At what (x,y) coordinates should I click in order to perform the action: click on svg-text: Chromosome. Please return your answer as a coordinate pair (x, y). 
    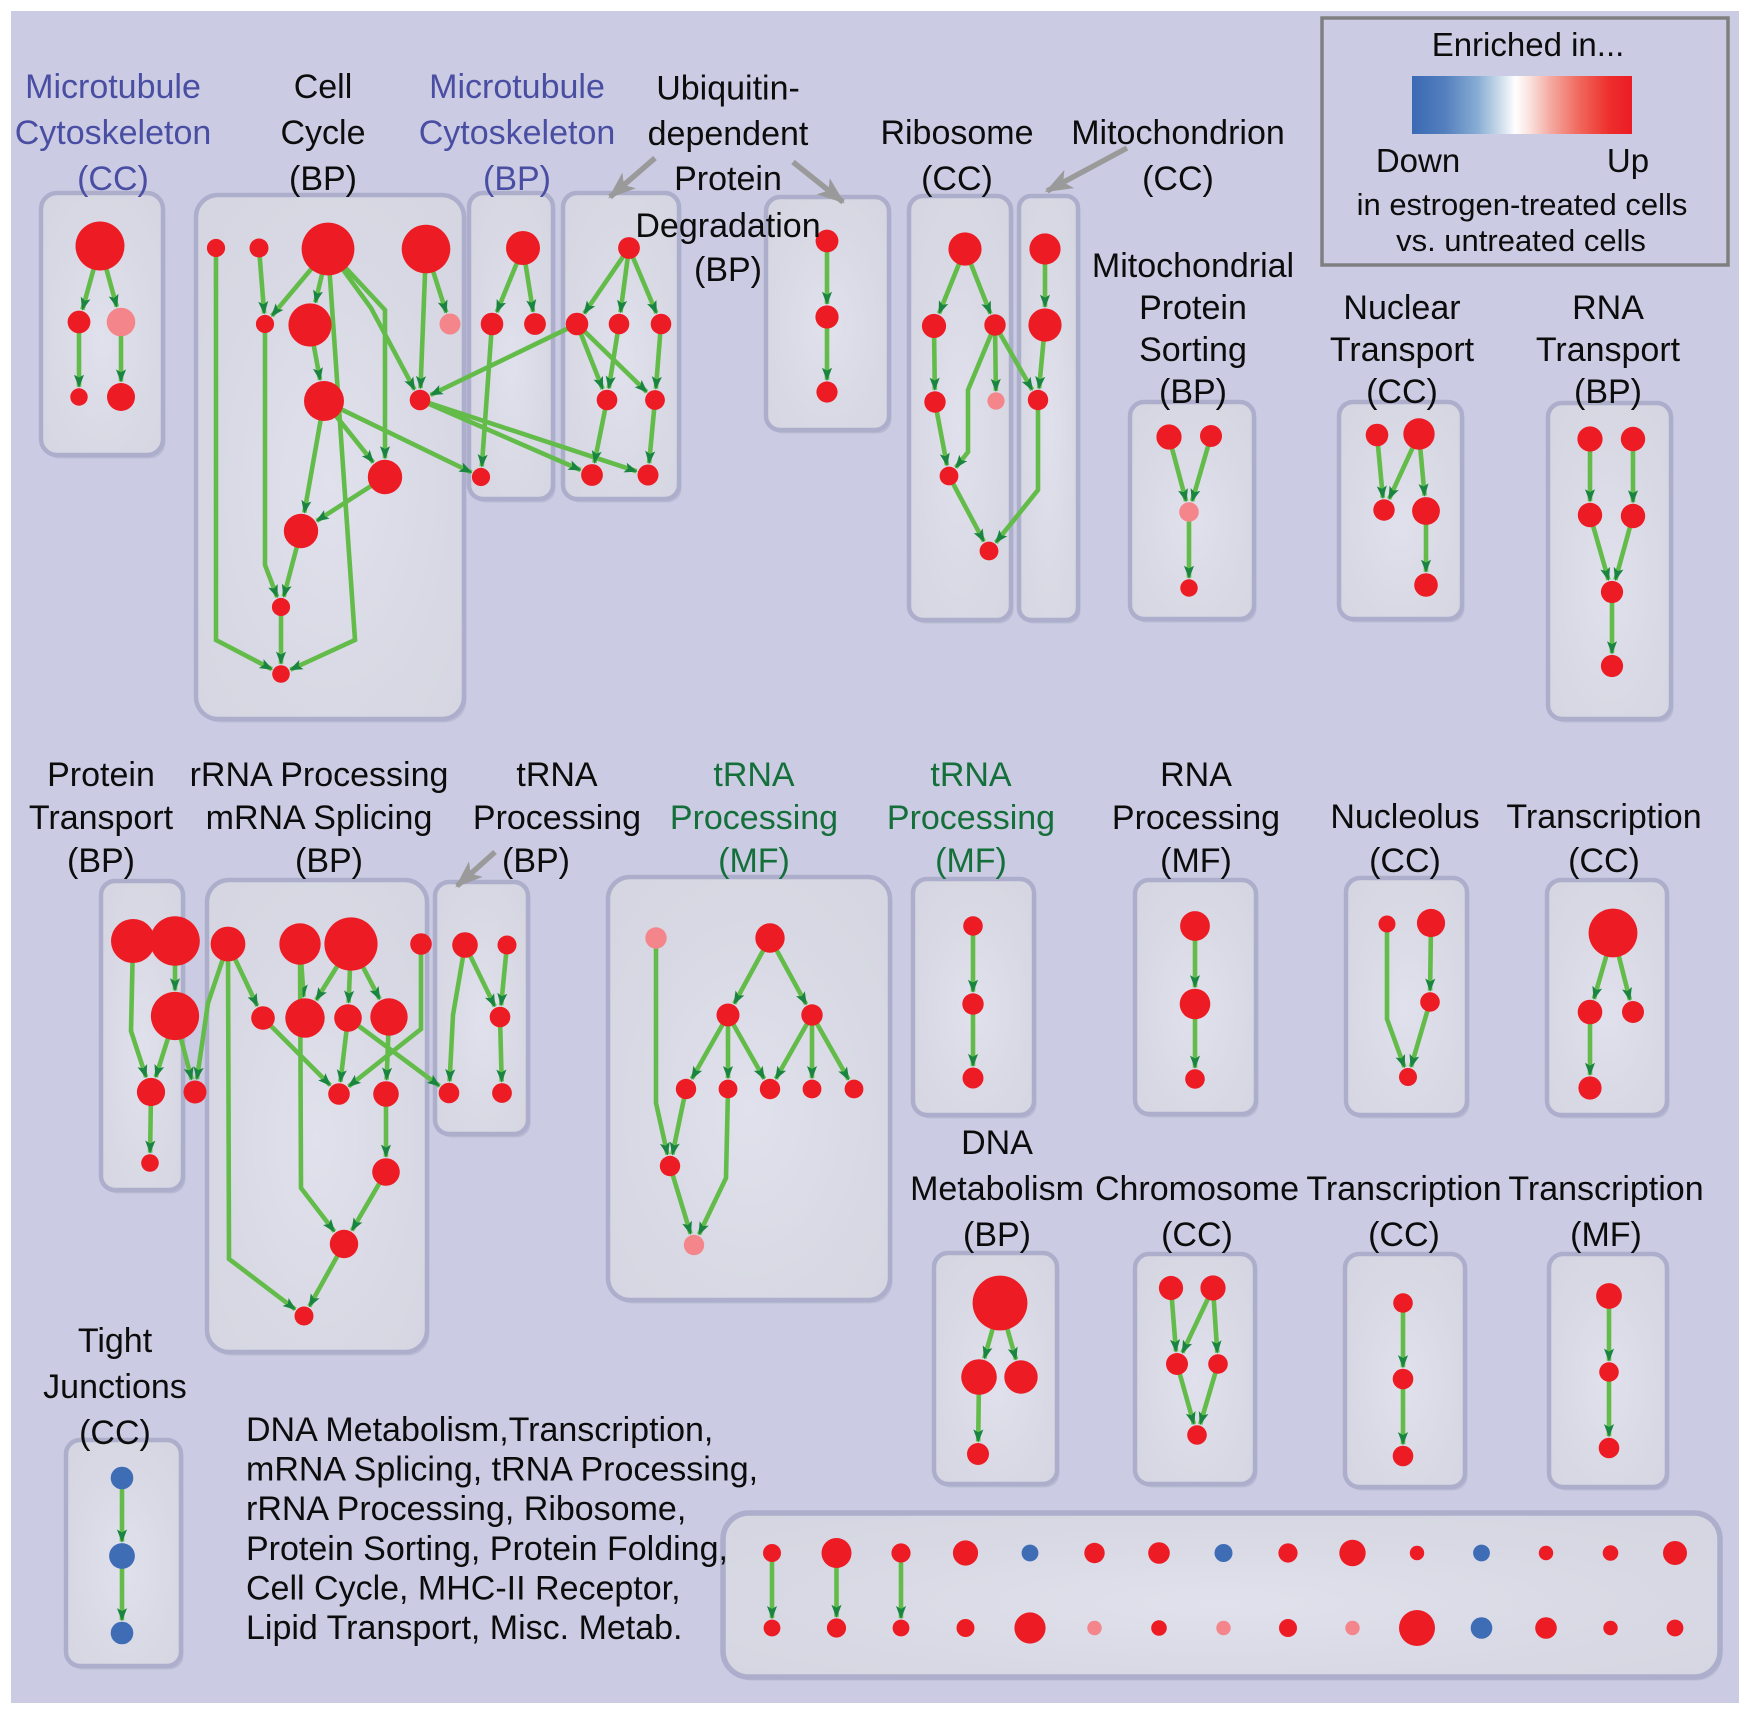
    Looking at the image, I should click on (1197, 1189).